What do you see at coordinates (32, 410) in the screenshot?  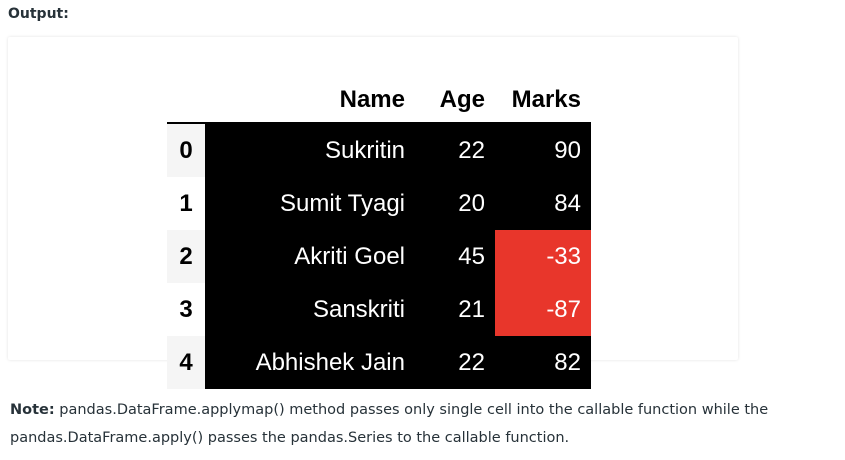 I see `note-label: Note:` at bounding box center [32, 410].